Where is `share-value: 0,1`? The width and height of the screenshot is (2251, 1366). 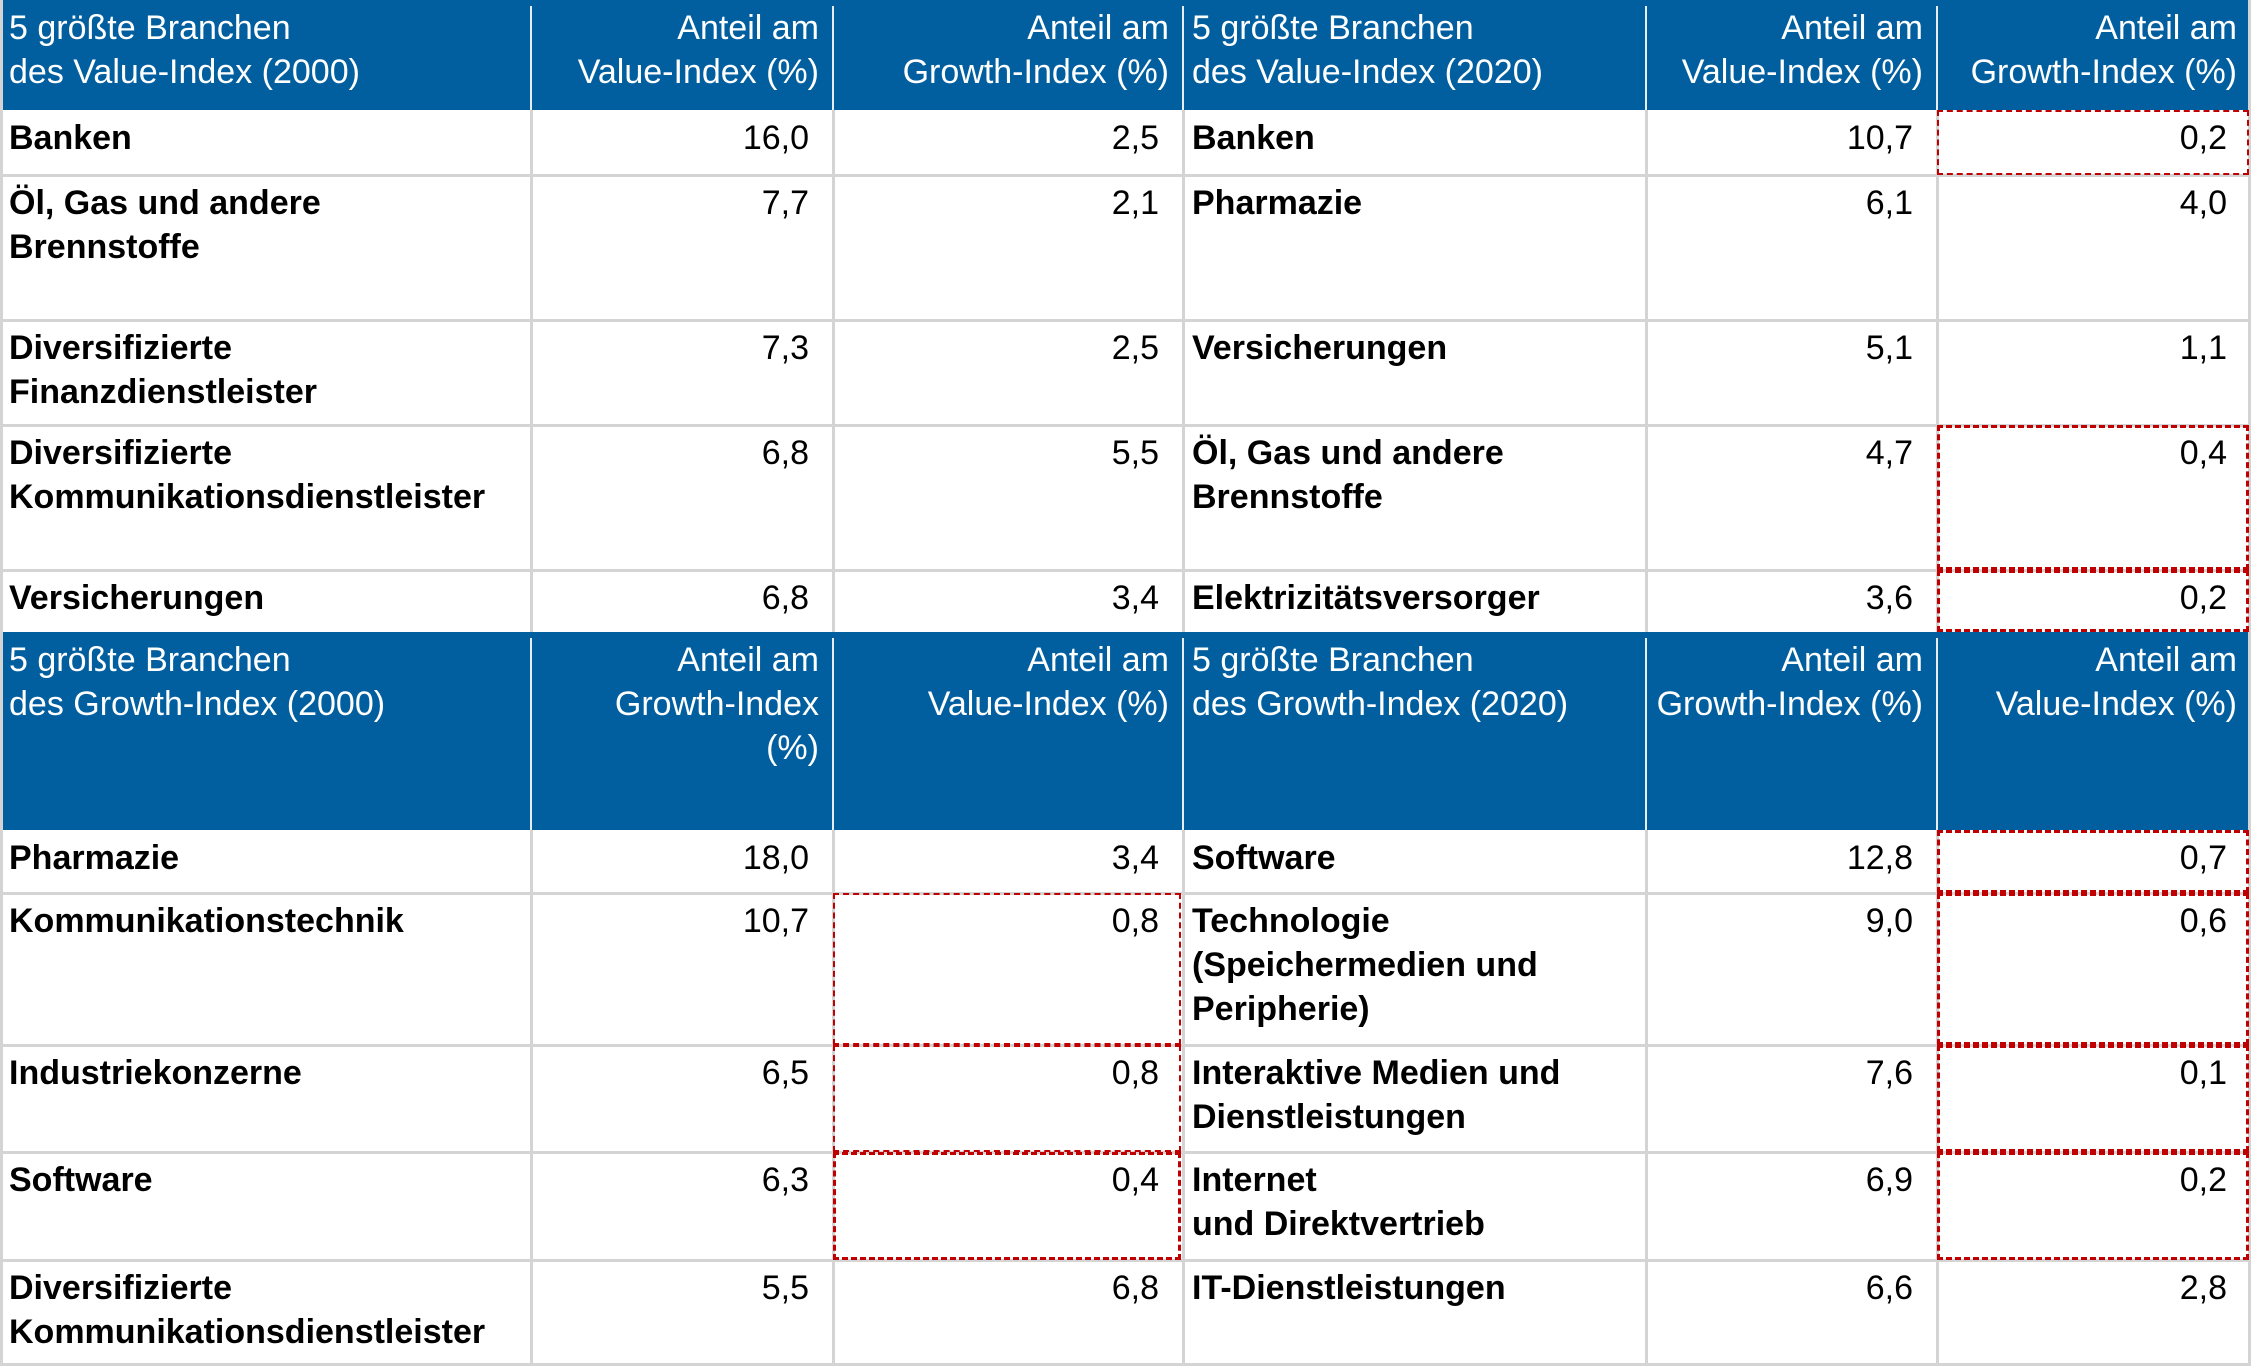 share-value: 0,1 is located at coordinates (2203, 1073).